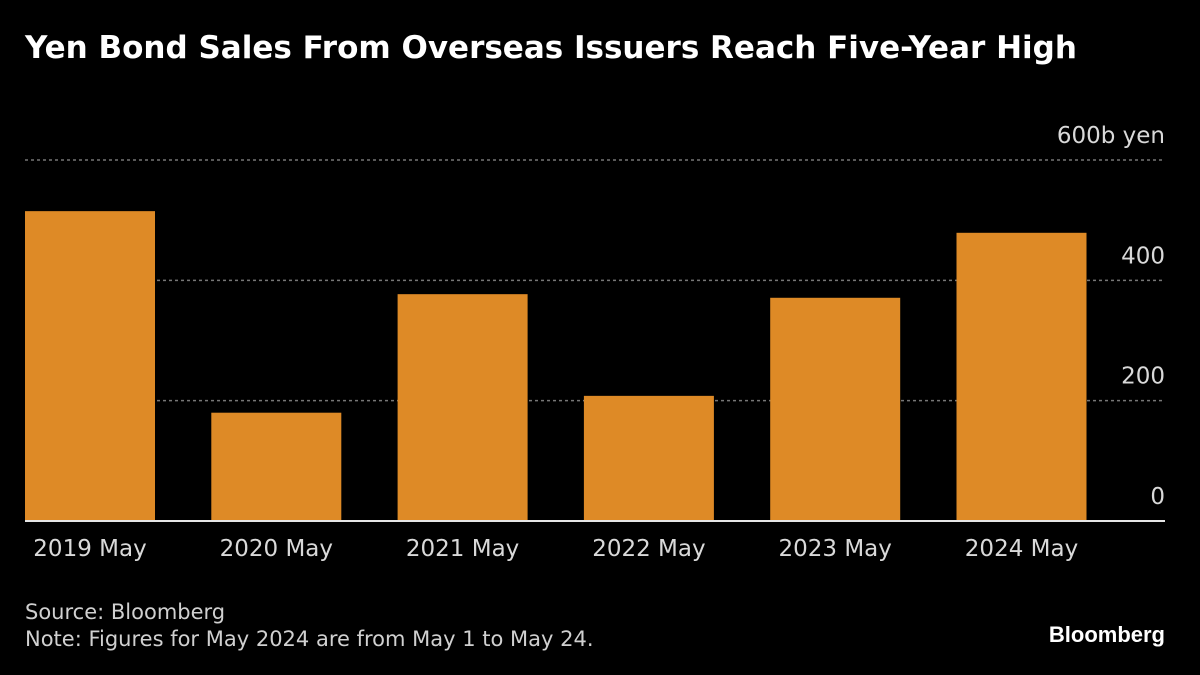 Image resolution: width=1200 pixels, height=675 pixels. Describe the element at coordinates (1021, 549) in the screenshot. I see `x-tick-label: 2024 May` at that location.